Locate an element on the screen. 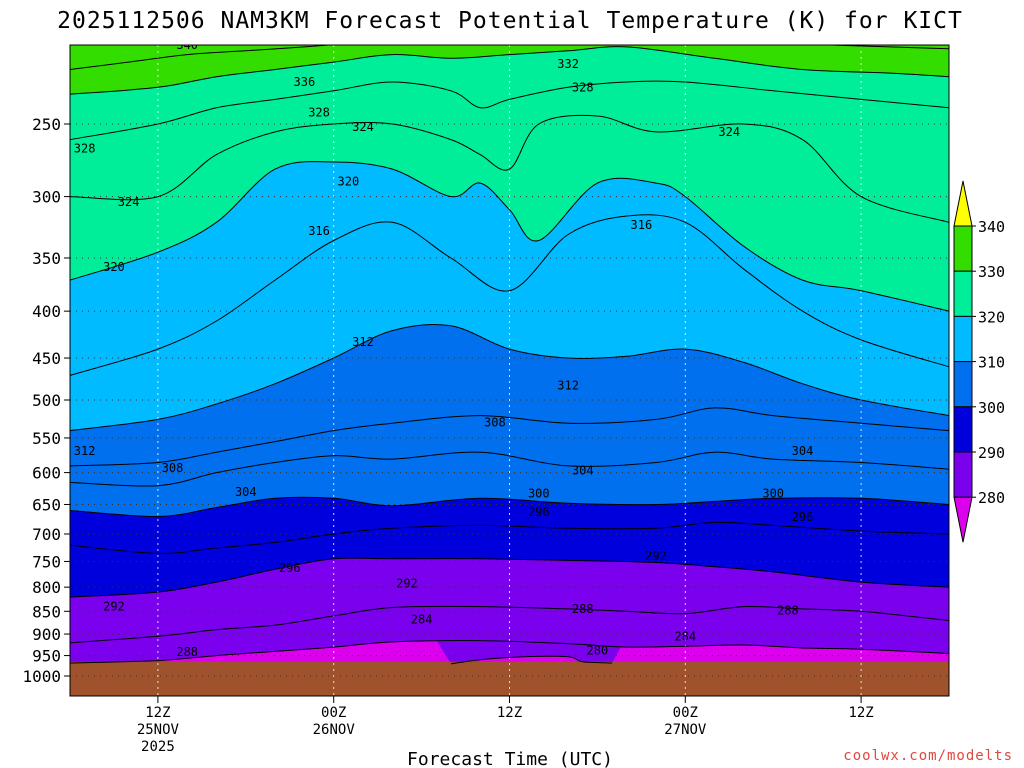 This screenshot has width=1024, height=768. colorbar-tick-label: 300 is located at coordinates (991, 408).